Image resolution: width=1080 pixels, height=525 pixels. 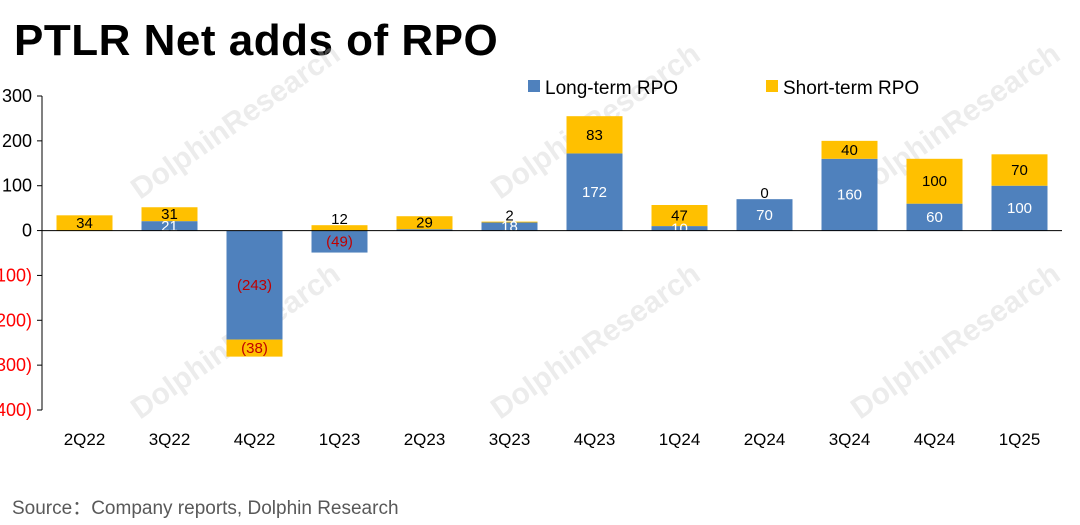 I want to click on x-tick-label: 3Q23, so click(x=510, y=439).